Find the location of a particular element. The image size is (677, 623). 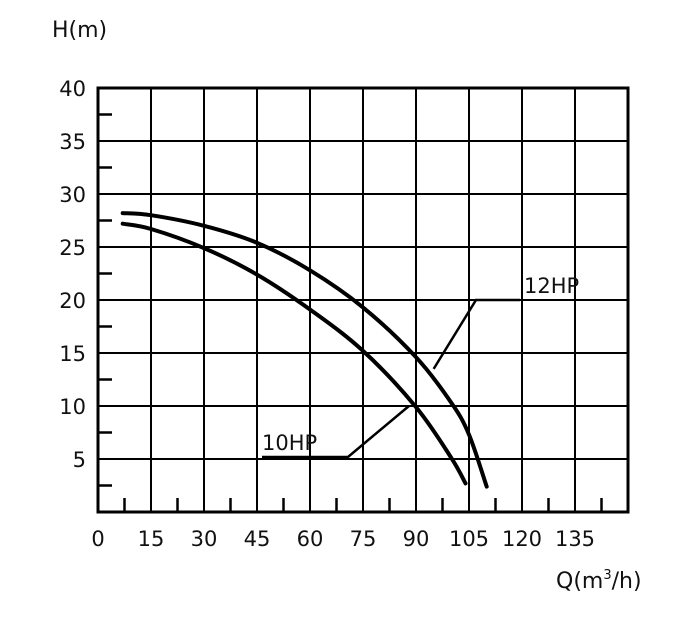

x-axis-title-superscript: 3 is located at coordinates (607, 575).